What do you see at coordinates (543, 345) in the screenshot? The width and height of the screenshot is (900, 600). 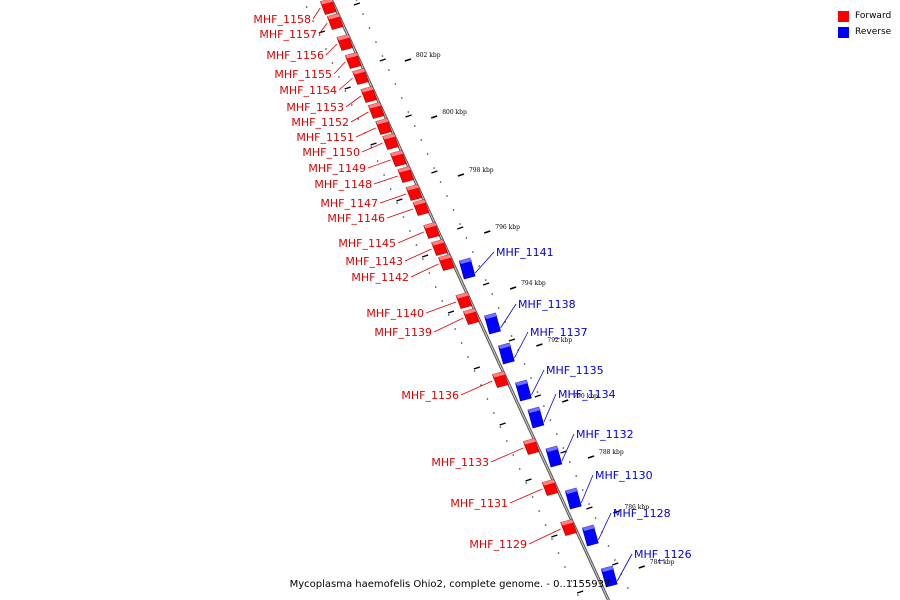 I see `gene-feature: MHF_1137` at bounding box center [543, 345].